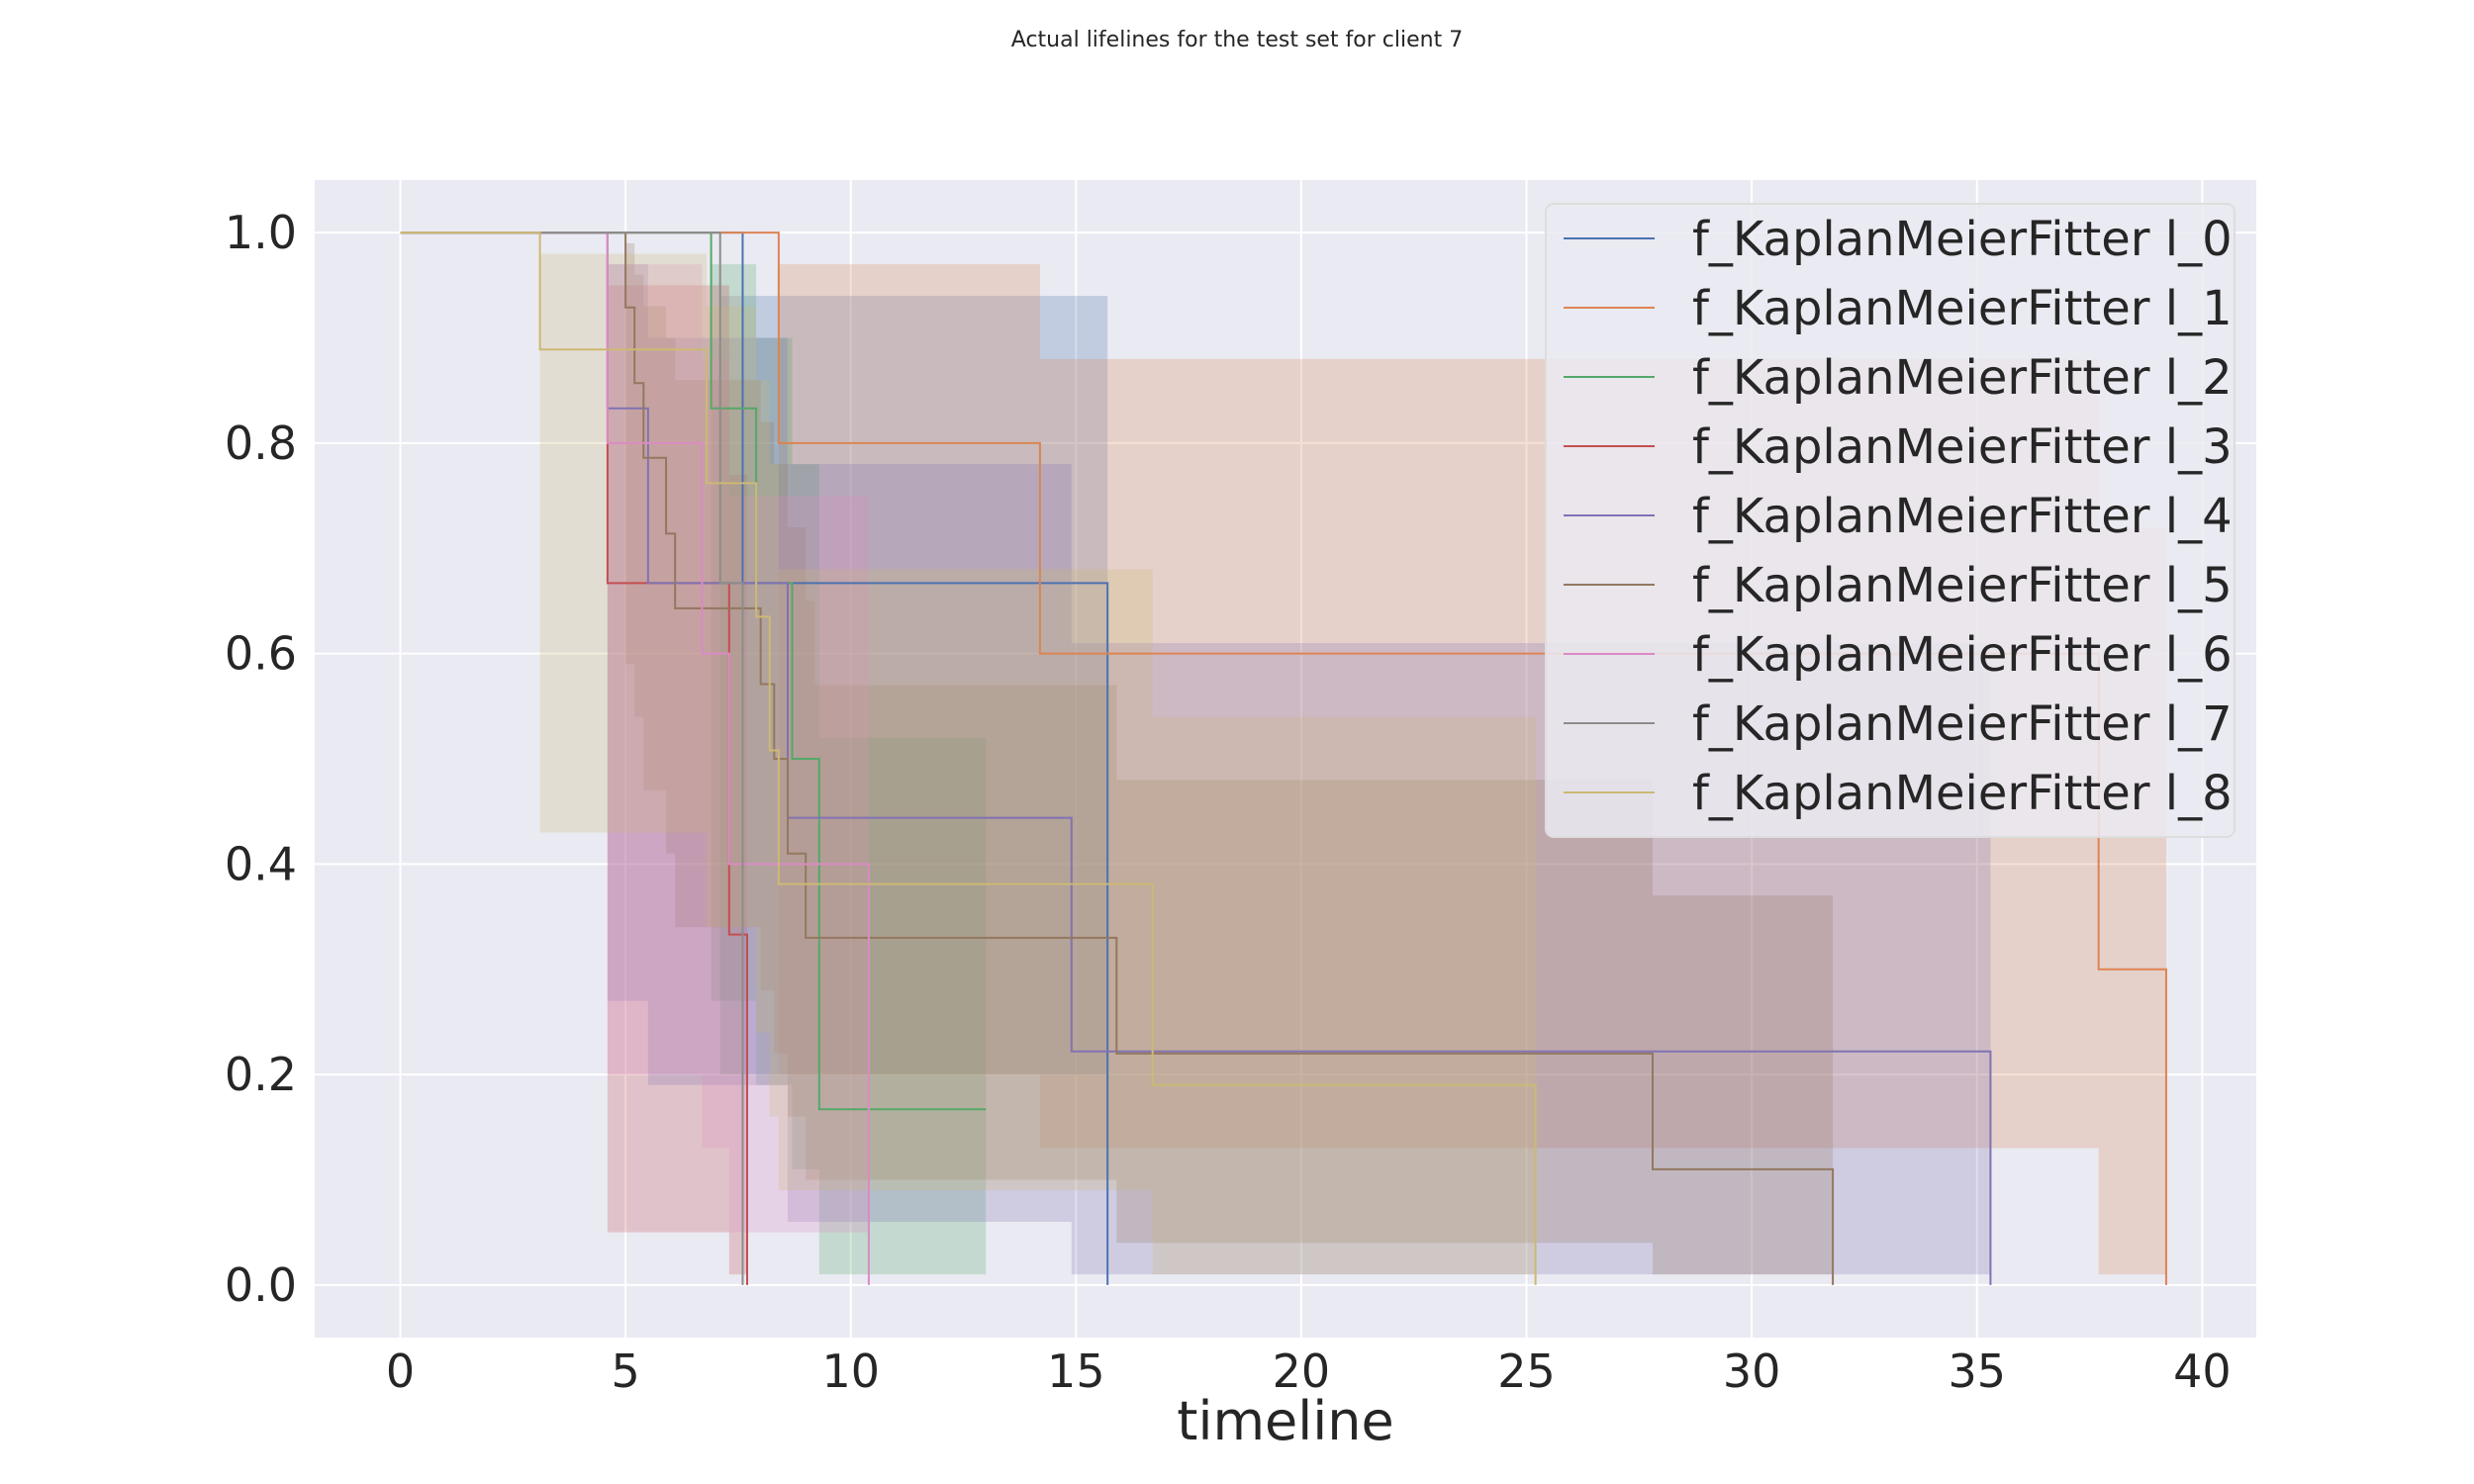  Describe the element at coordinates (851, 1371) in the screenshot. I see `x-tick-label: 10` at that location.